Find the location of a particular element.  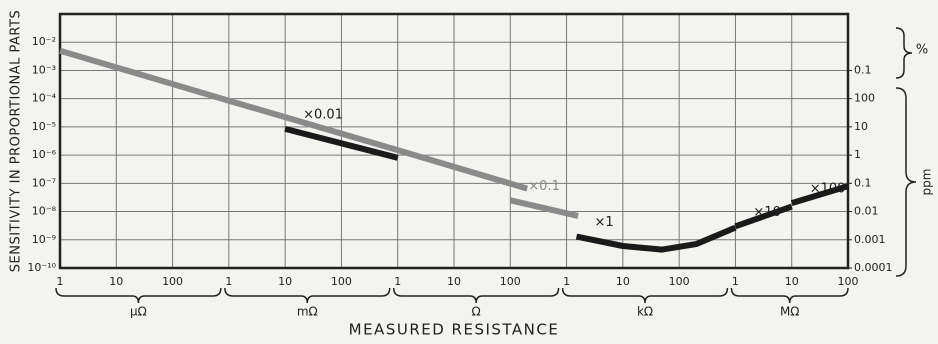

y-tick-label: 10⁻⁵ is located at coordinates (44, 126).